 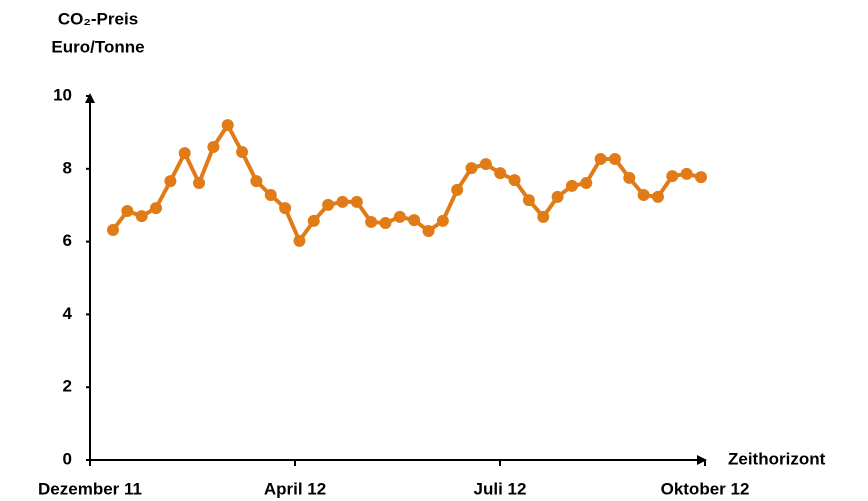 What do you see at coordinates (67, 240) in the screenshot?
I see `y-tick-label: 6` at bounding box center [67, 240].